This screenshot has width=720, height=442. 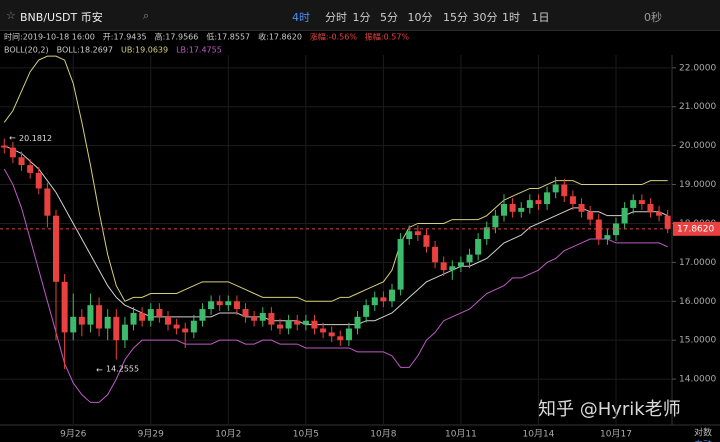 I want to click on interval-option: 5分, so click(x=389, y=17).